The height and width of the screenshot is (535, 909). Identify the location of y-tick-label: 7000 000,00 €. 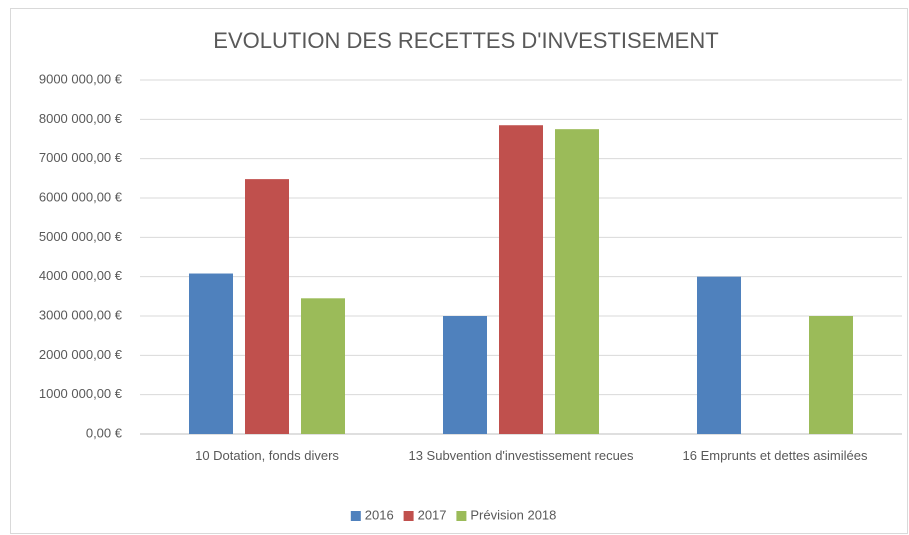
(81, 157).